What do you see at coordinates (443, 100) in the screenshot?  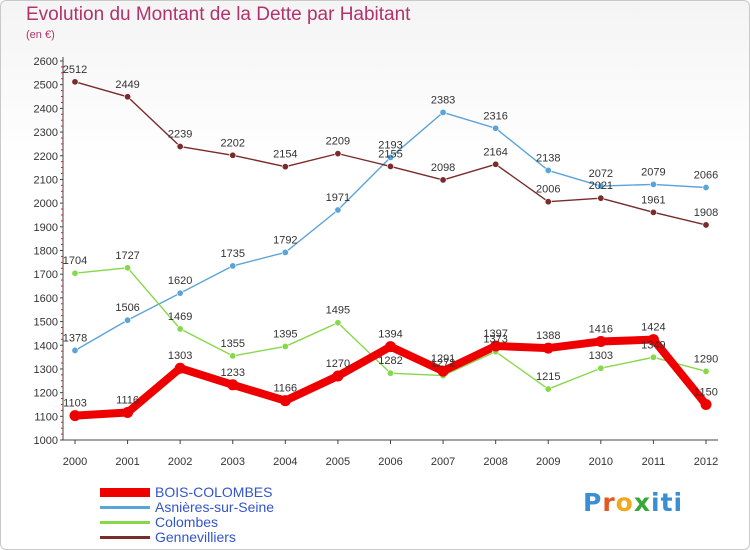 I see `data-label-asni-res-sur-seine: 2383` at bounding box center [443, 100].